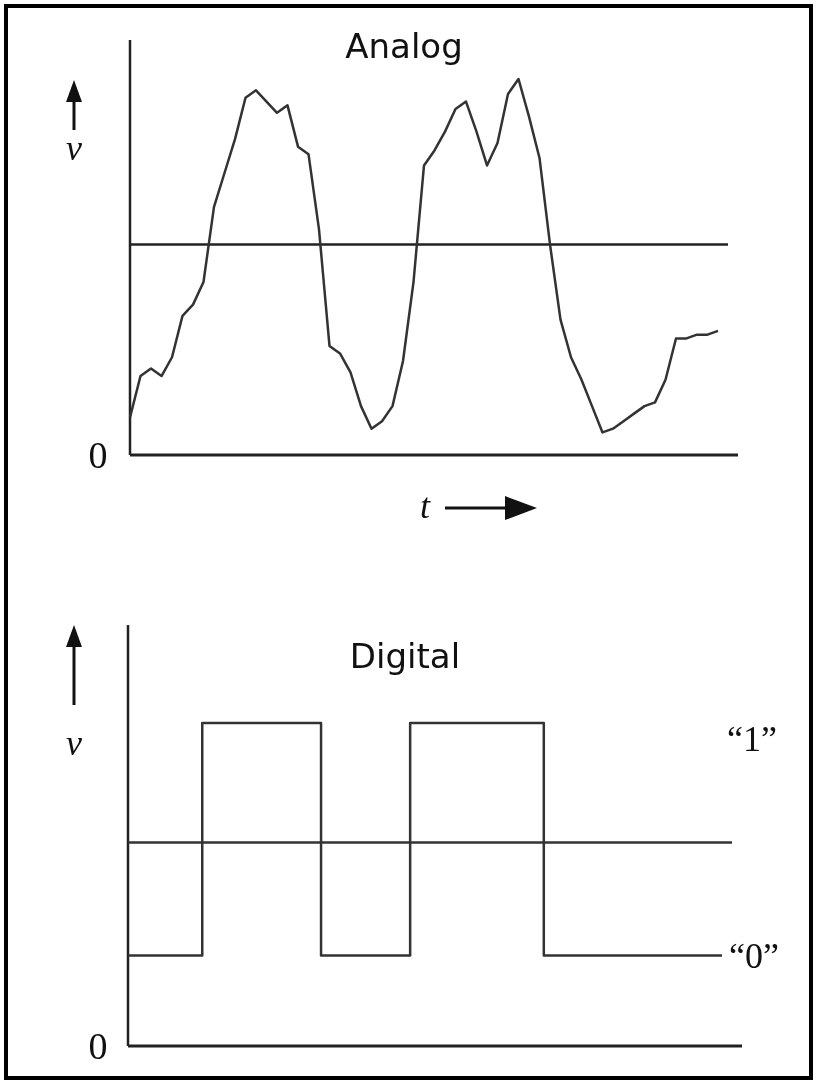 The width and height of the screenshot is (817, 1084). Describe the element at coordinates (405, 656) in the screenshot. I see `chart-title: Digital` at that location.